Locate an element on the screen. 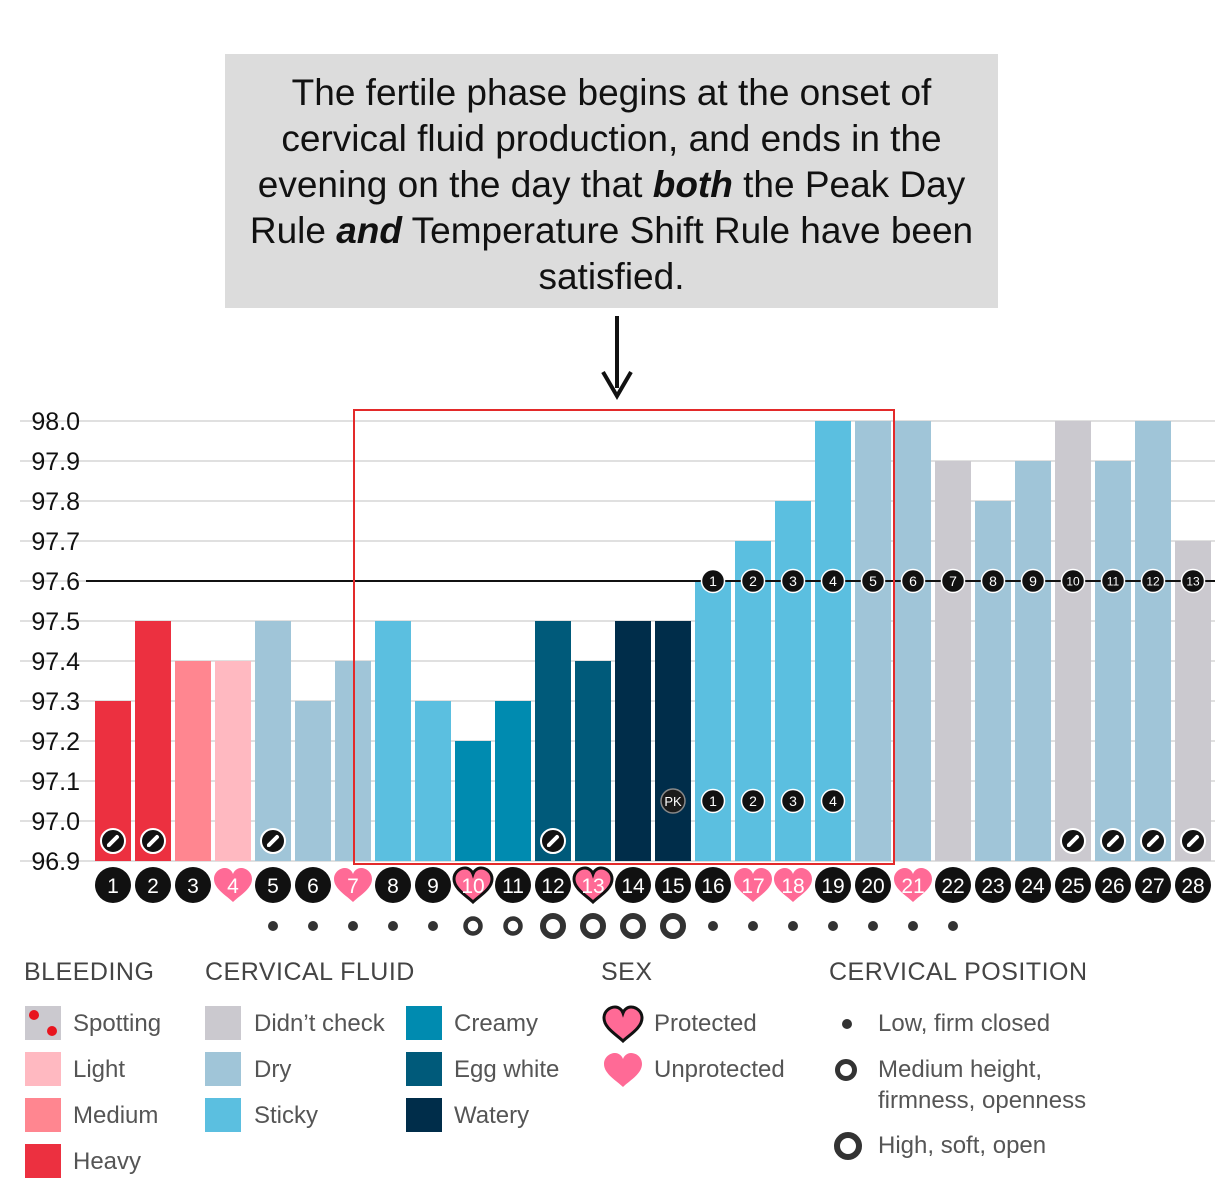 The height and width of the screenshot is (1200, 1230). day-label-7: 7 is located at coordinates (353, 885).